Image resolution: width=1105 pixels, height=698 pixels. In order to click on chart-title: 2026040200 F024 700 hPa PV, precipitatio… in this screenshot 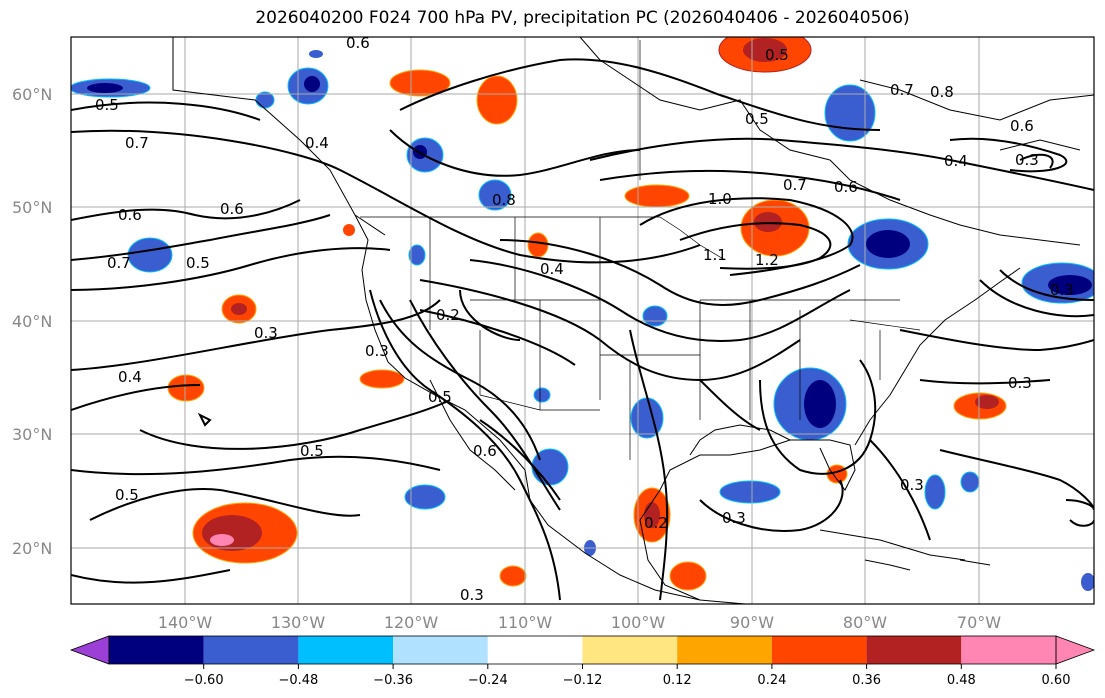, I will do `click(582, 18)`.